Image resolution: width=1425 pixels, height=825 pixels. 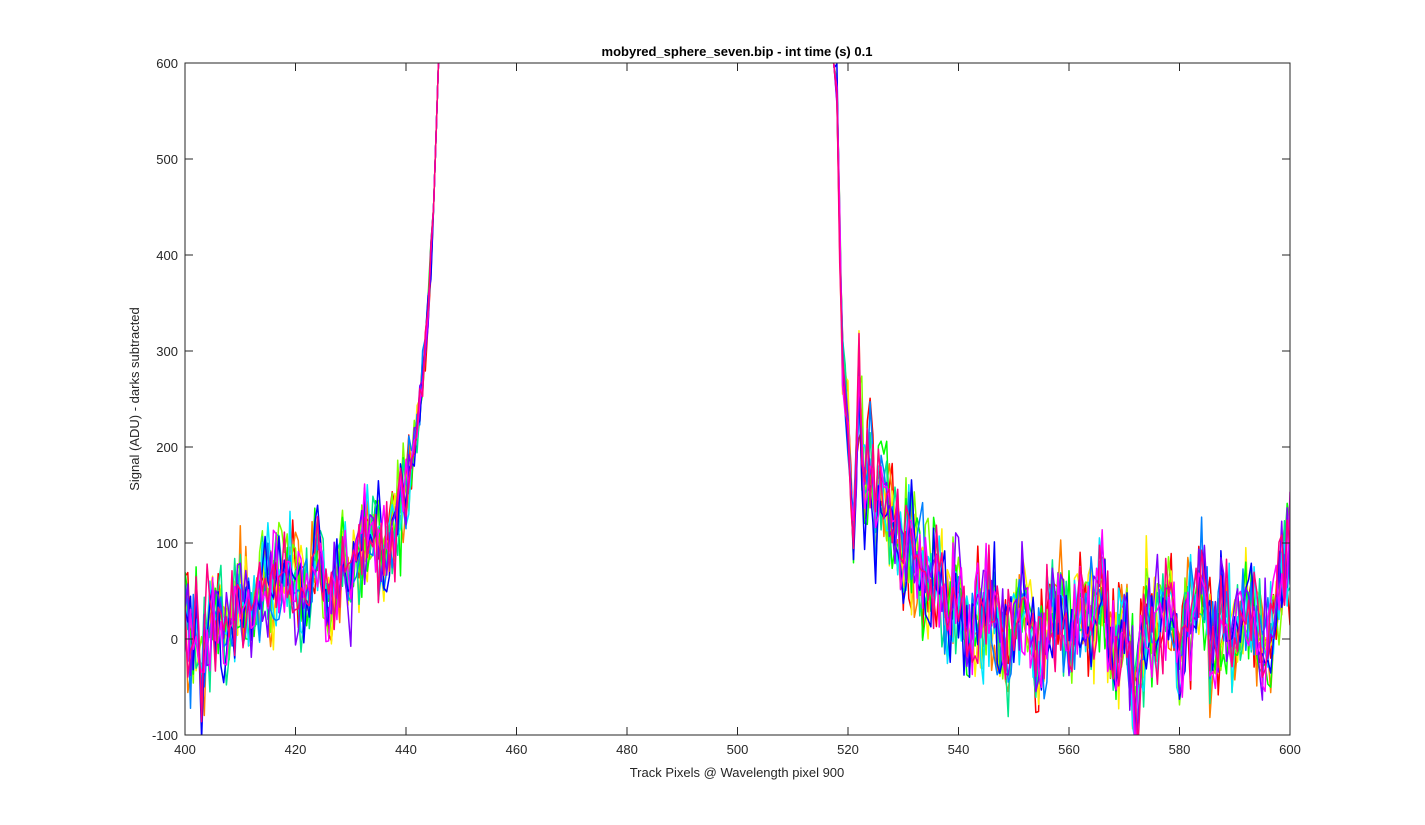 What do you see at coordinates (1290, 749) in the screenshot?
I see `x-tick-label: 600` at bounding box center [1290, 749].